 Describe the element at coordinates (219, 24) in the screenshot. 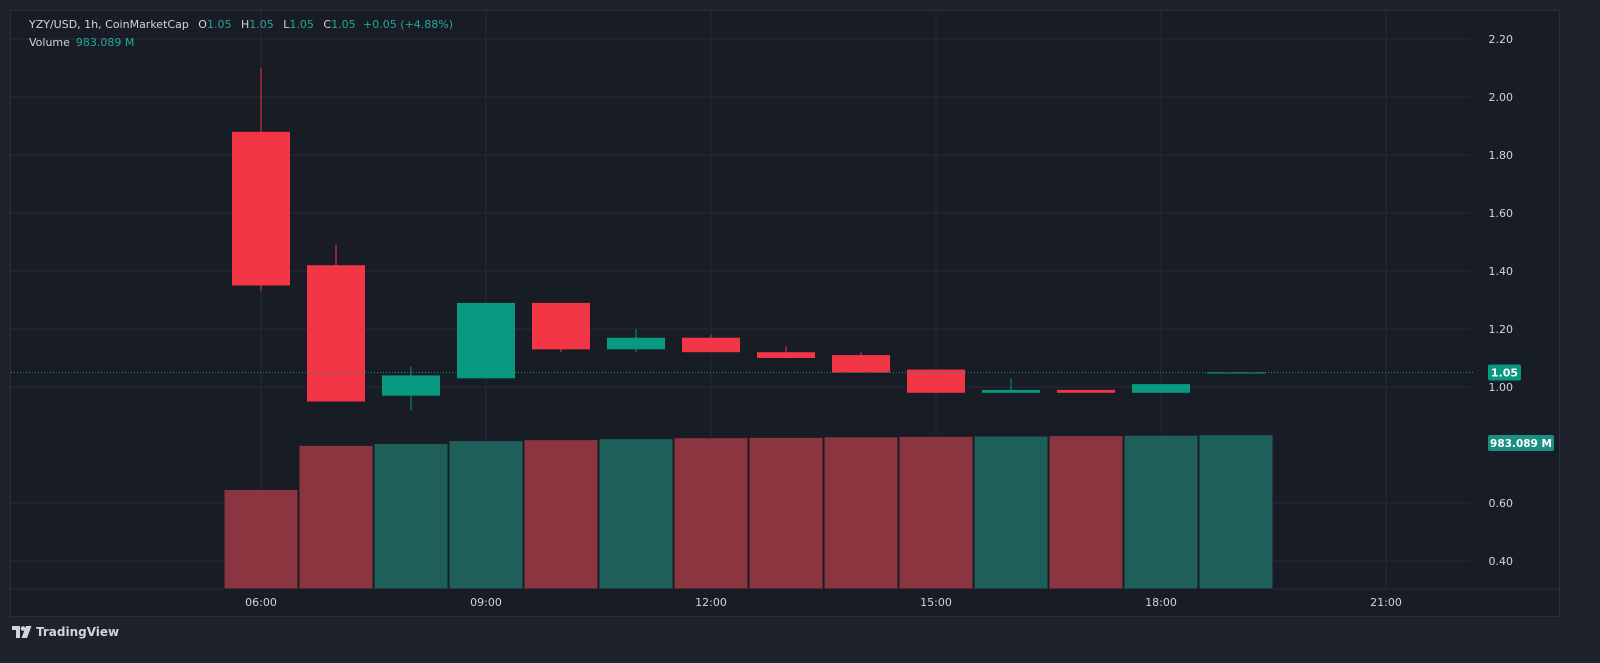

I see `open-value: 1.05` at that location.